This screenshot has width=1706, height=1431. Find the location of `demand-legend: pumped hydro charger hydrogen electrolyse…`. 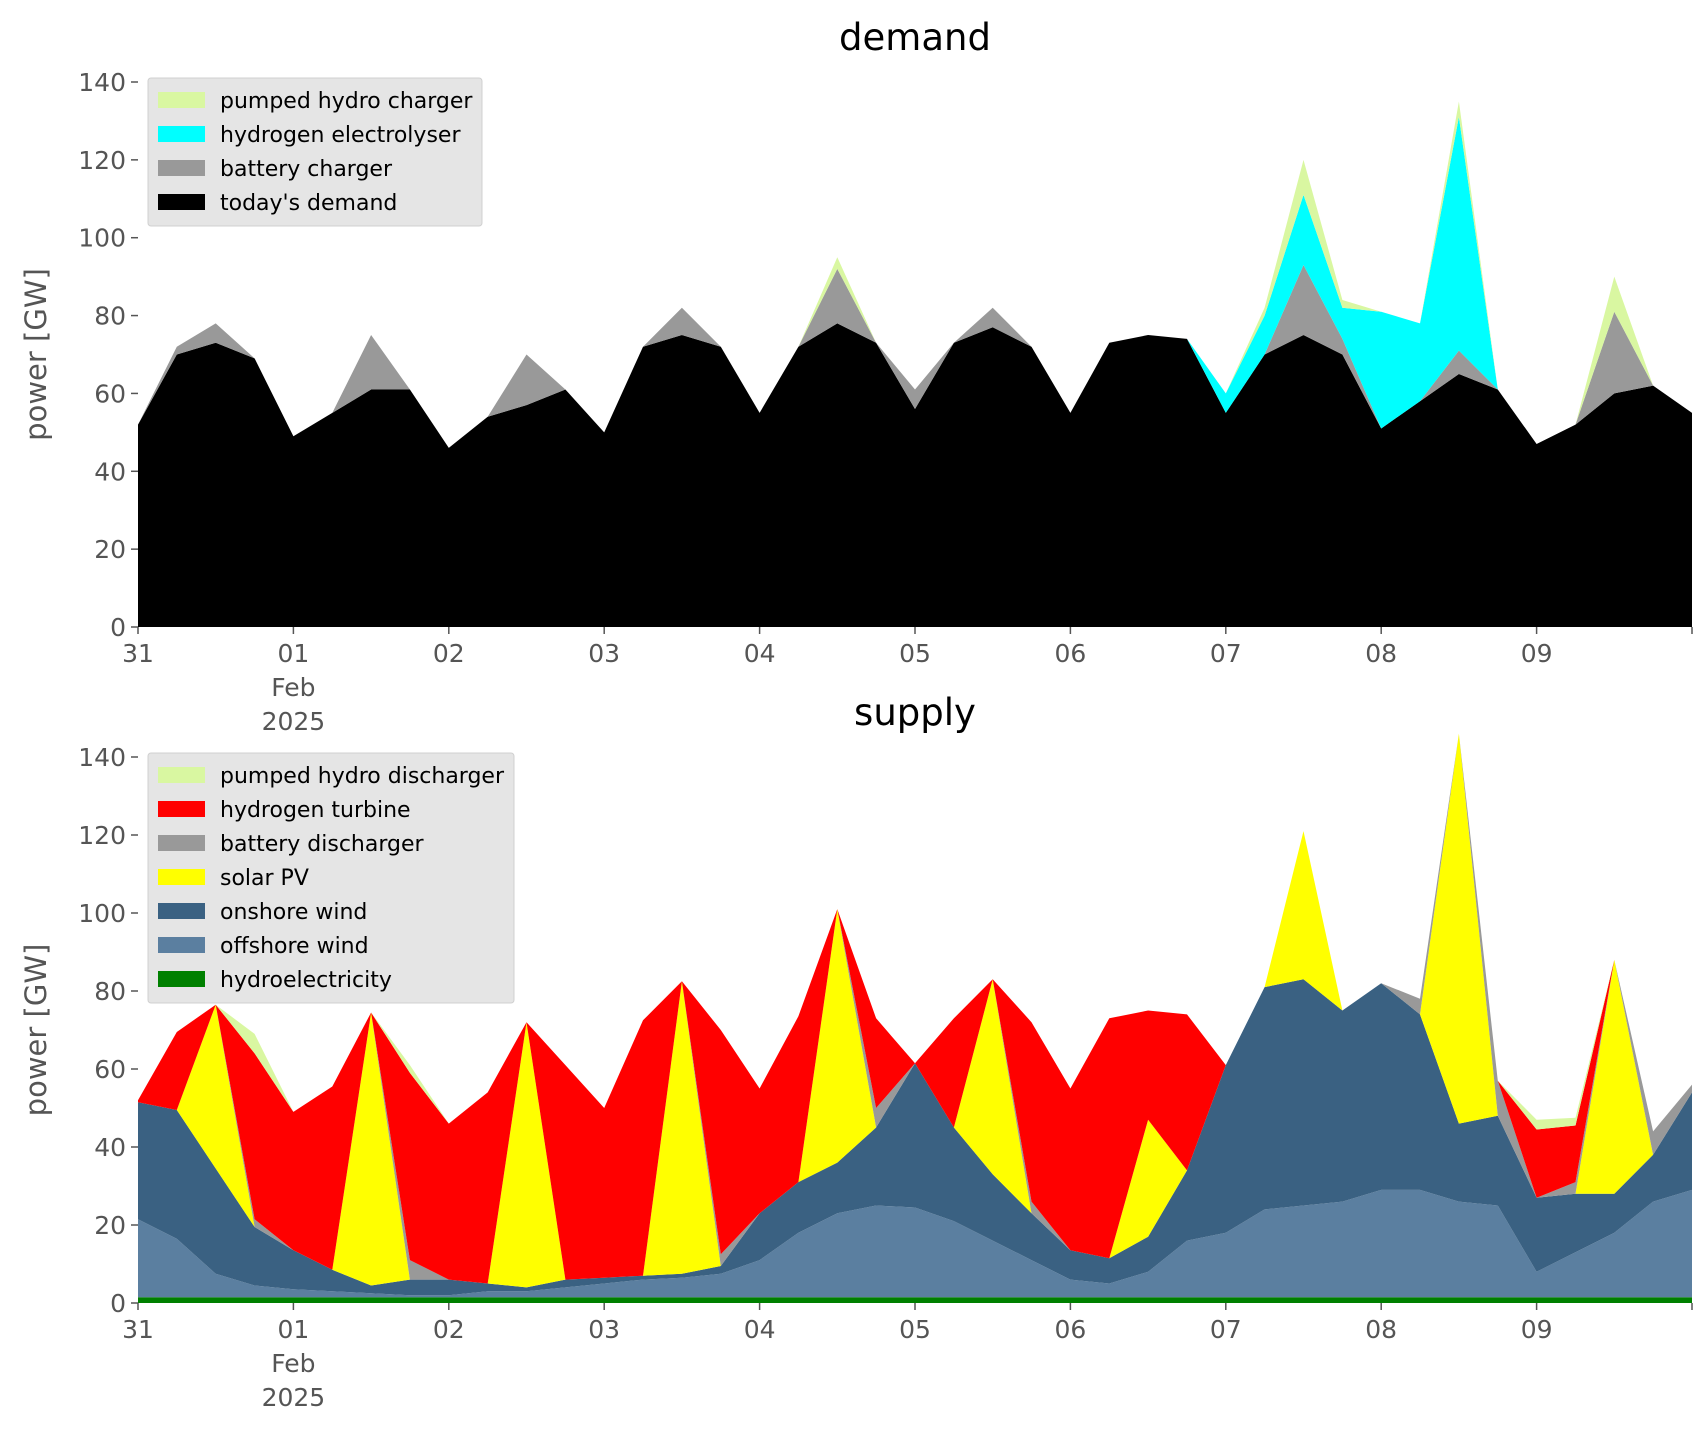

demand-legend: pumped hydro charger hydrogen electrolyse… is located at coordinates (315, 152).